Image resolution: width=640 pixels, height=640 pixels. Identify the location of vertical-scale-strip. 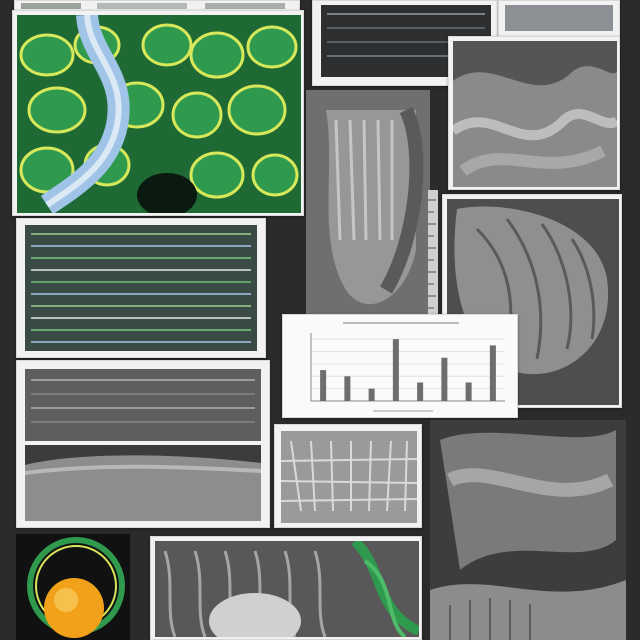
(433, 255).